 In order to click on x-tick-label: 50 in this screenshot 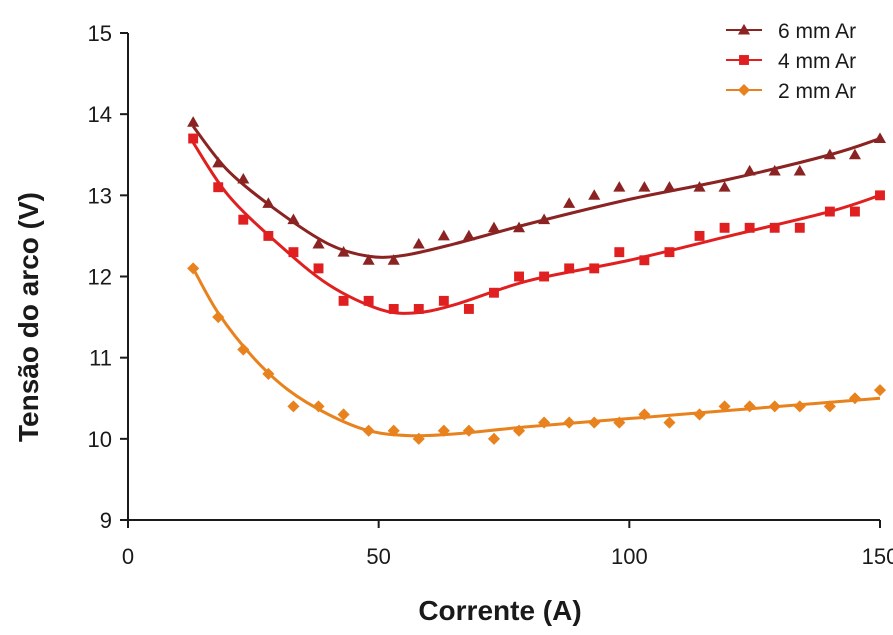, I will do `click(378, 556)`.